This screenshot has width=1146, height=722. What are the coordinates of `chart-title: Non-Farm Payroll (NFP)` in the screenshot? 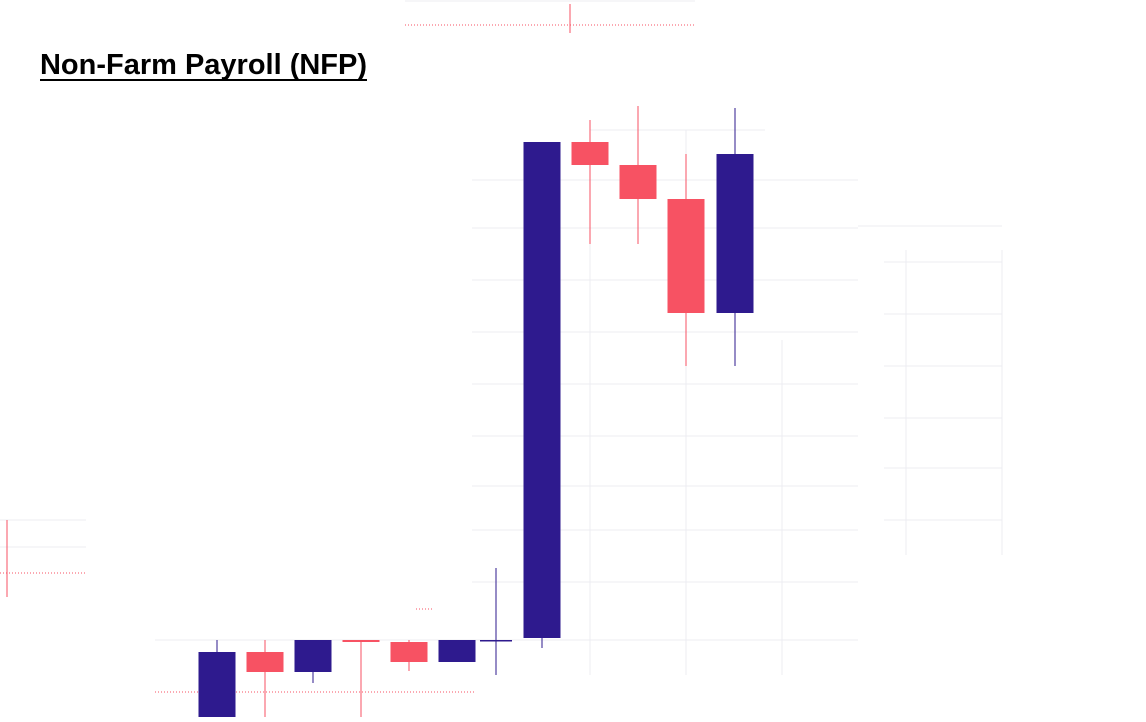 It's located at (203, 65).